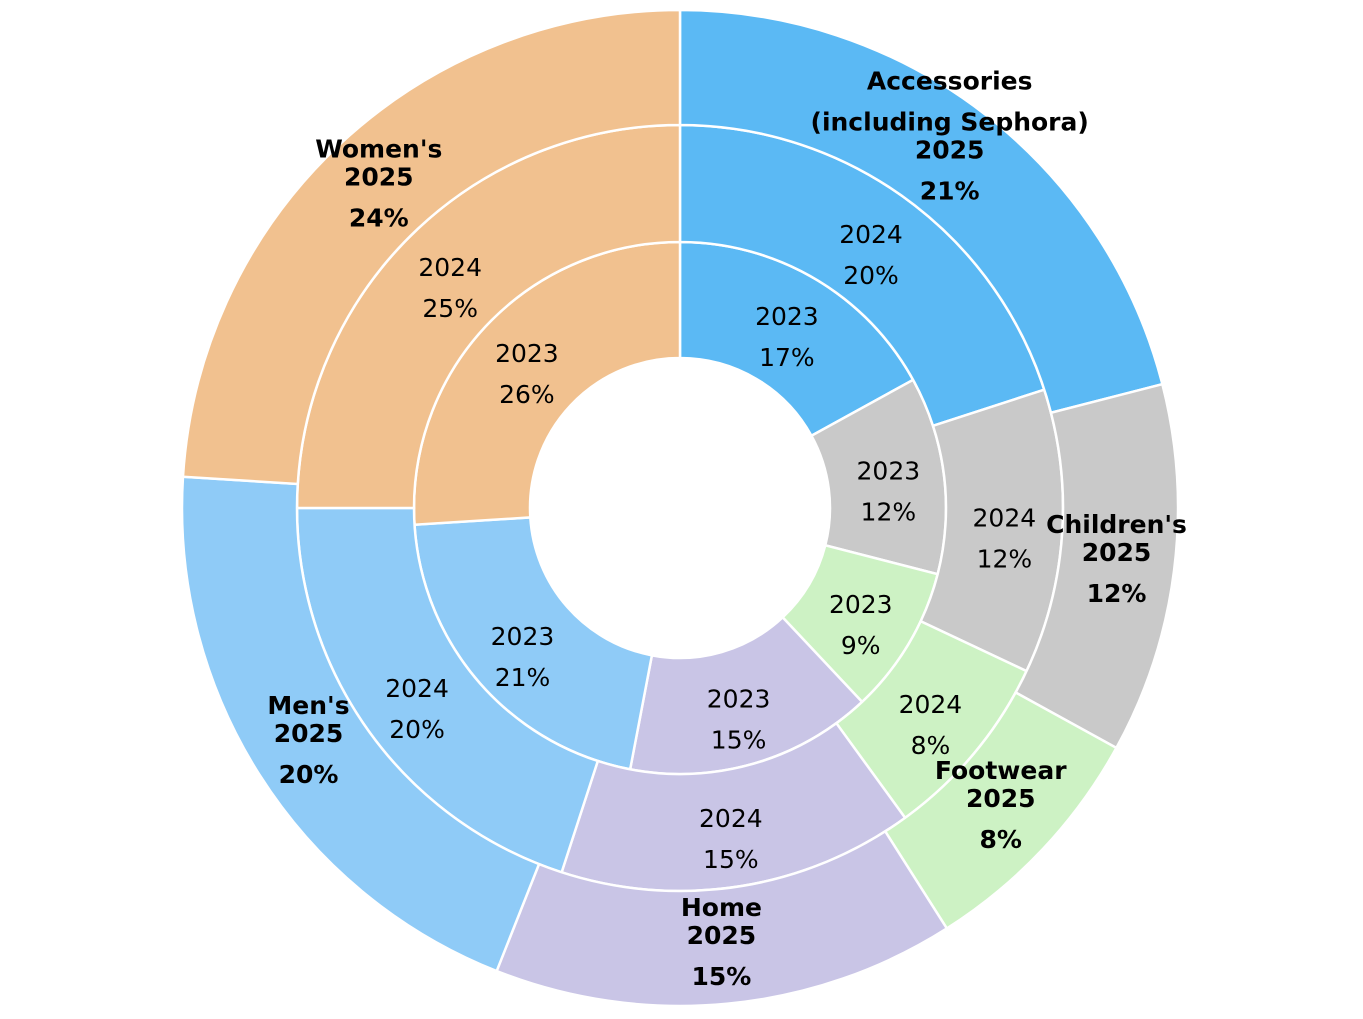  Describe the element at coordinates (721, 907) in the screenshot. I see `category-label: Home` at that location.